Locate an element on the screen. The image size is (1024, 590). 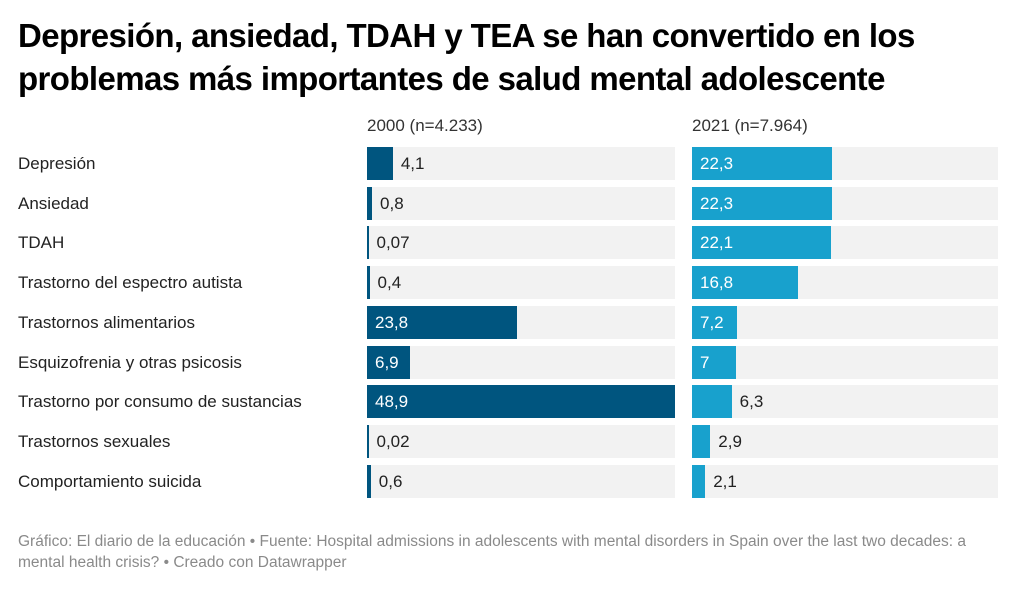
value-label: 0,07 is located at coordinates (393, 242).